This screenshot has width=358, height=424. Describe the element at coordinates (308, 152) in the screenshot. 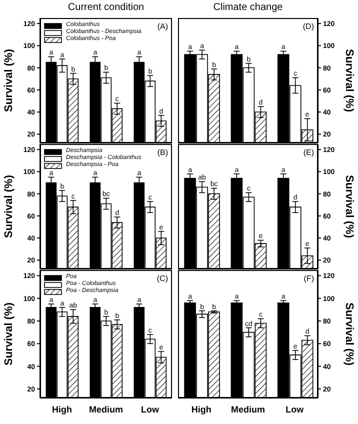

I see `annotation: (E)` at that location.